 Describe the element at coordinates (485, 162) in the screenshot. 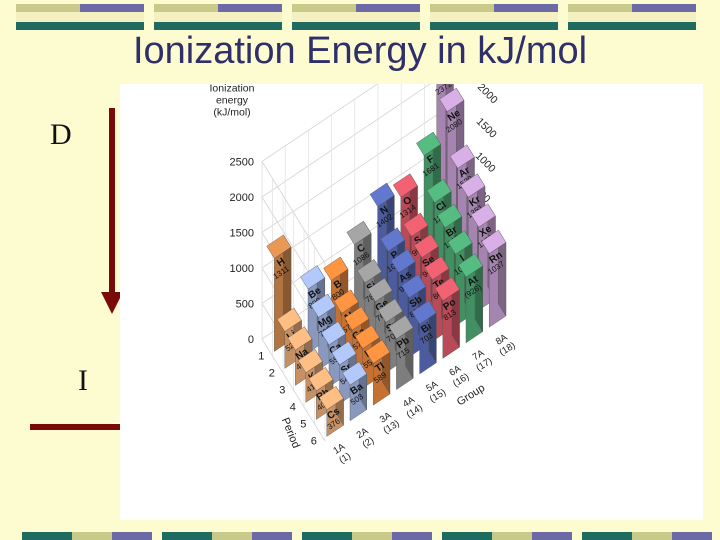

I see `z-tick-label-right: 1000` at that location.